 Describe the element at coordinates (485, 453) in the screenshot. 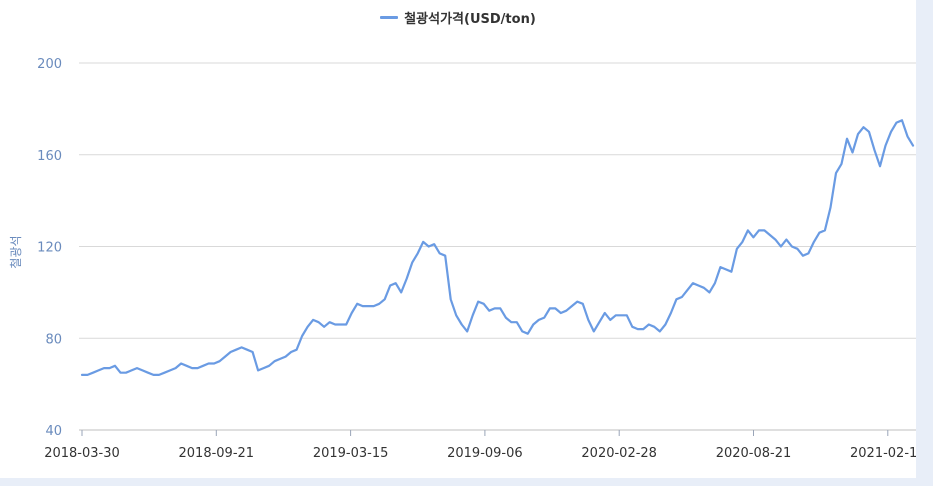

I see `x-tick-label: 2019-09-06` at that location.